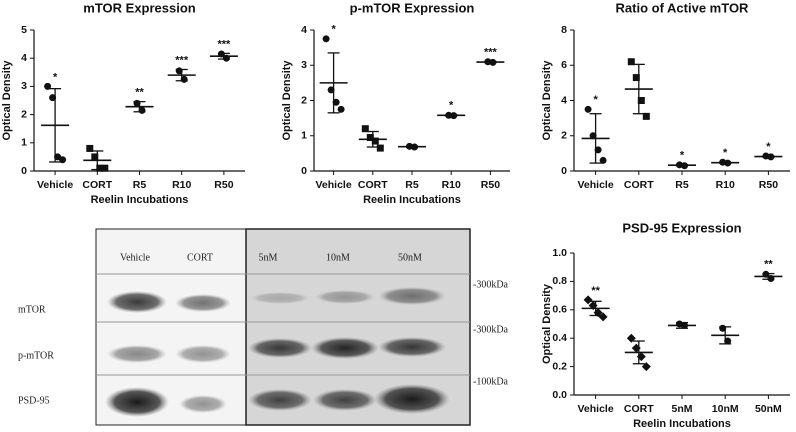 The height and width of the screenshot is (432, 796). What do you see at coordinates (564, 65) in the screenshot?
I see `y-tick-label: 6` at bounding box center [564, 65].